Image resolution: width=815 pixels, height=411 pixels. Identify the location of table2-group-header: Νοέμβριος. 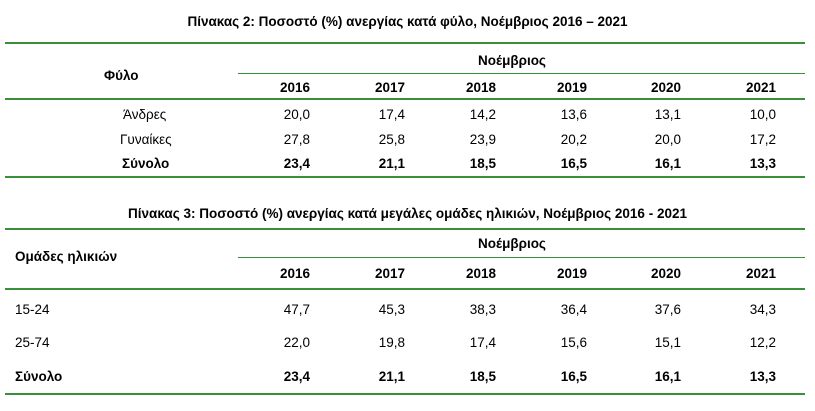
(512, 60).